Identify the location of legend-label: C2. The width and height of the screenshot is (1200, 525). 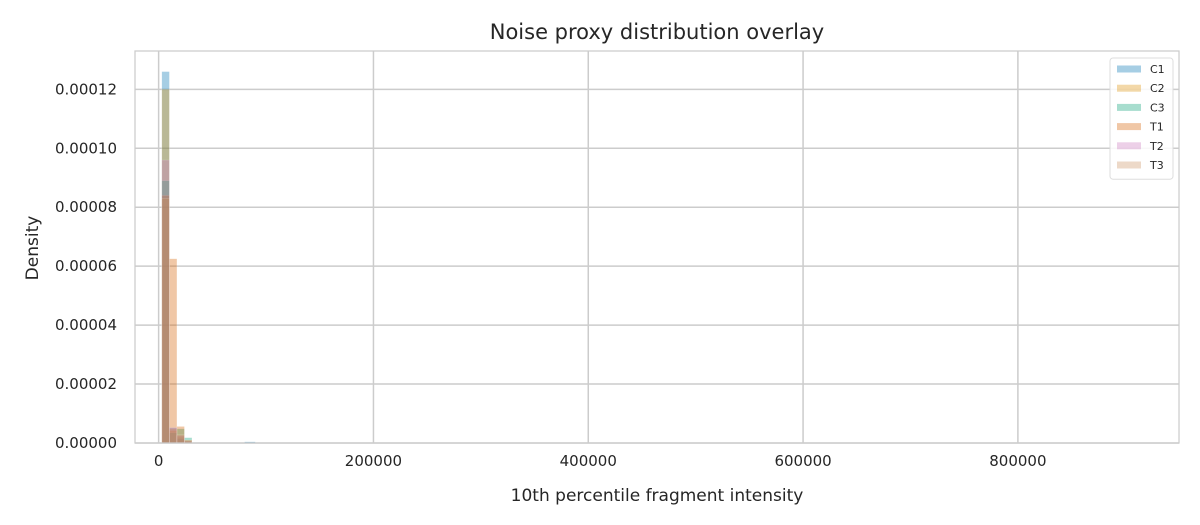
(1157, 88).